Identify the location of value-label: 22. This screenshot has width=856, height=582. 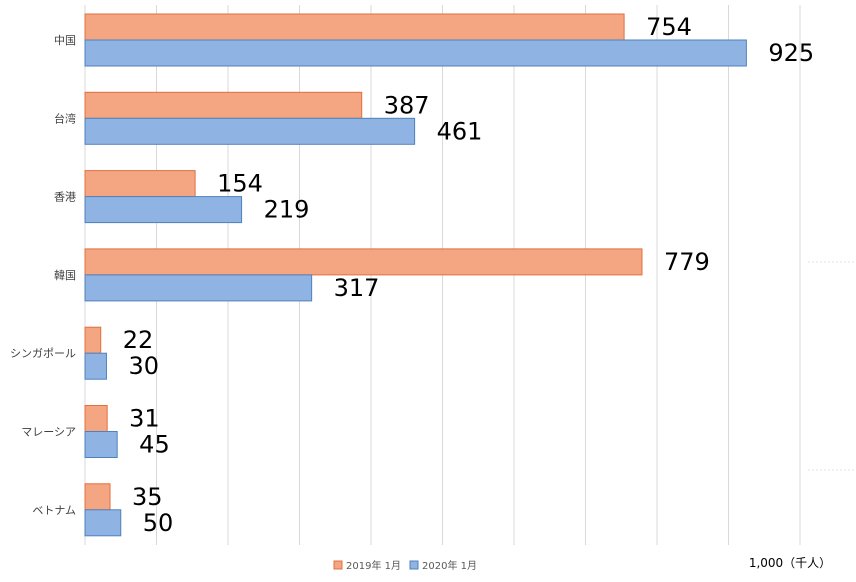
(138, 340).